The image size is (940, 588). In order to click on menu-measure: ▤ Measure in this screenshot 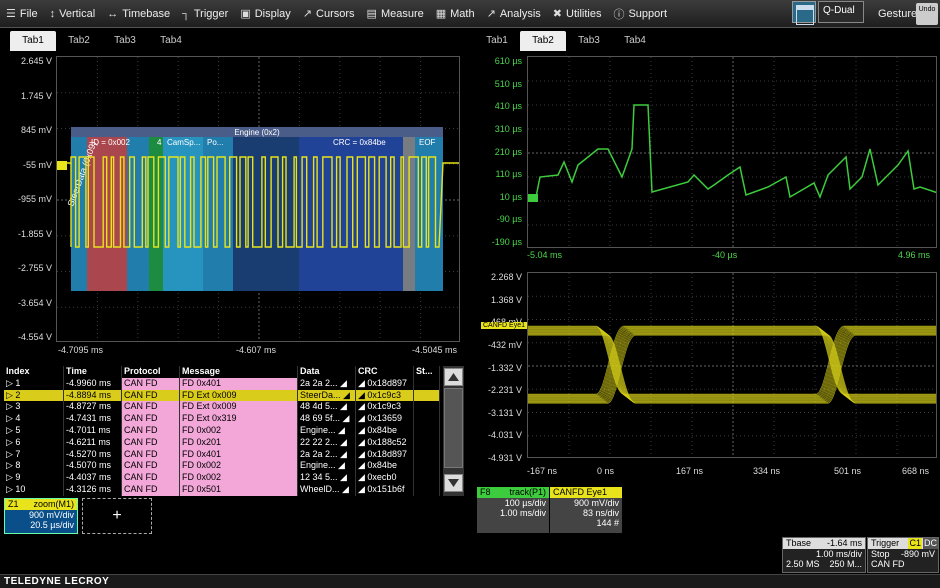, I will do `click(395, 14)`.